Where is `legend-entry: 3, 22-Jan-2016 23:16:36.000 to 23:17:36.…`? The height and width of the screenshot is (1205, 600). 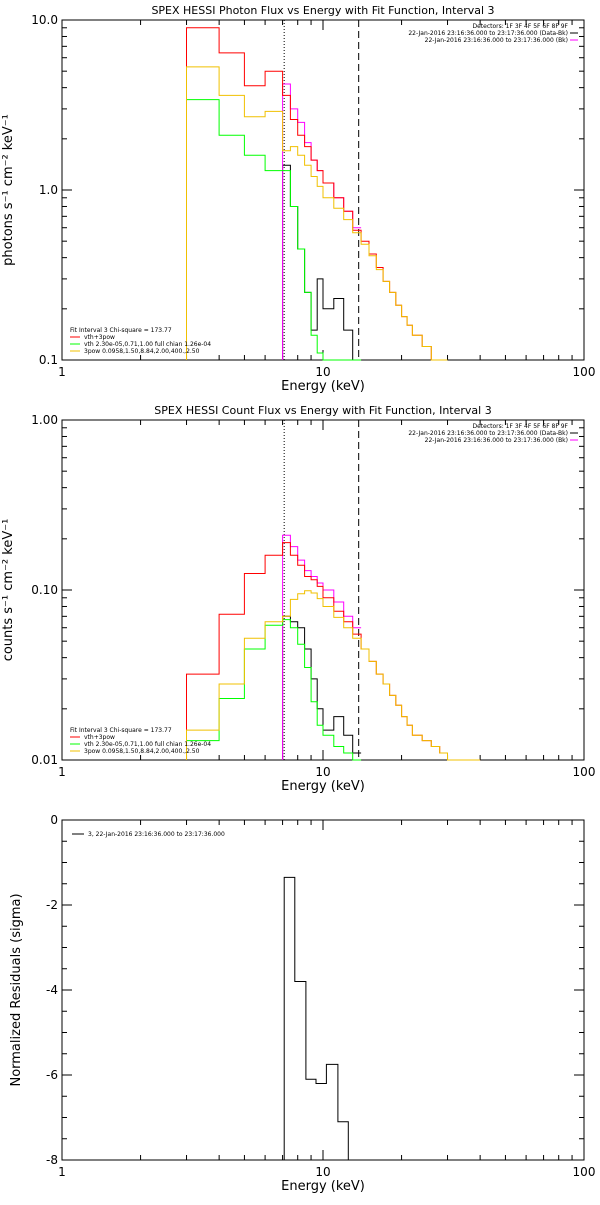 legend-entry: 3, 22-Jan-2016 23:16:36.000 to 23:17:36.… is located at coordinates (156, 834).